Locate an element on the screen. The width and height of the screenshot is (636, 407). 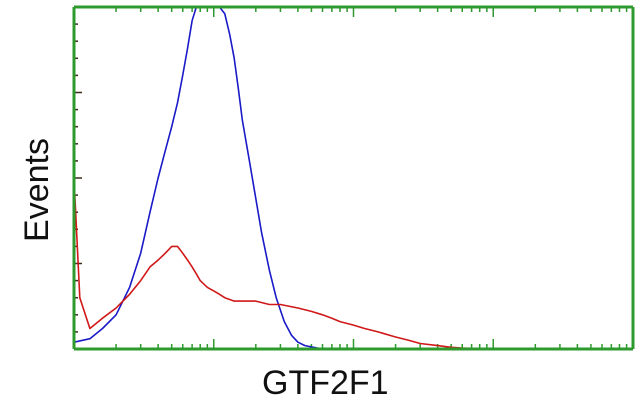
x-axis-label: GTF2F1 is located at coordinates (325, 383).